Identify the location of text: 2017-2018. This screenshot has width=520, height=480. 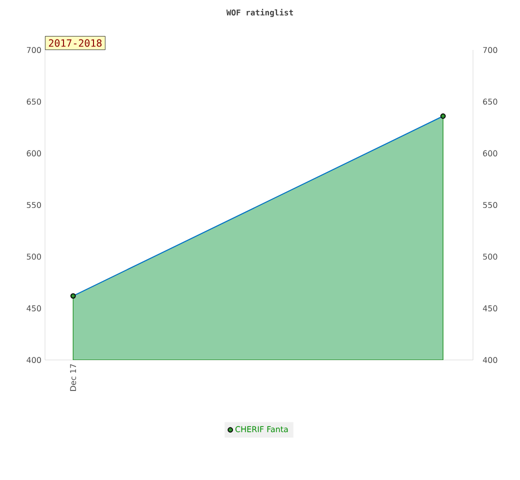
(75, 43).